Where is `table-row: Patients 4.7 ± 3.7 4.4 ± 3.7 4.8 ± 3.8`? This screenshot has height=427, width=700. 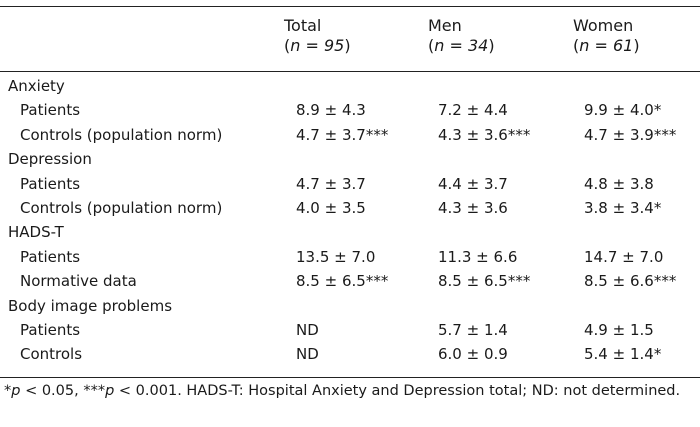 table-row: Patients 4.7 ± 3.7 4.4 ± 3.7 4.8 ± 3.8 is located at coordinates (350, 184).